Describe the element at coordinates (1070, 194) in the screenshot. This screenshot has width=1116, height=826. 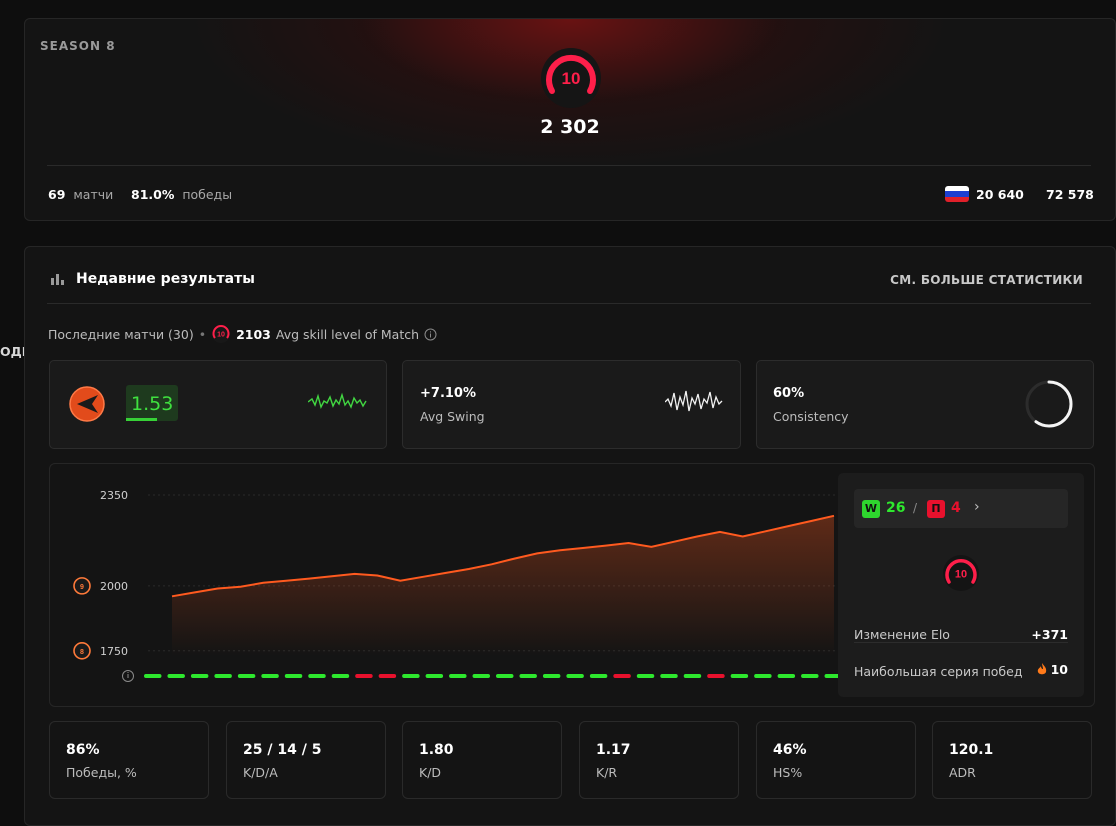
I see `world-rank: 72 578` at that location.